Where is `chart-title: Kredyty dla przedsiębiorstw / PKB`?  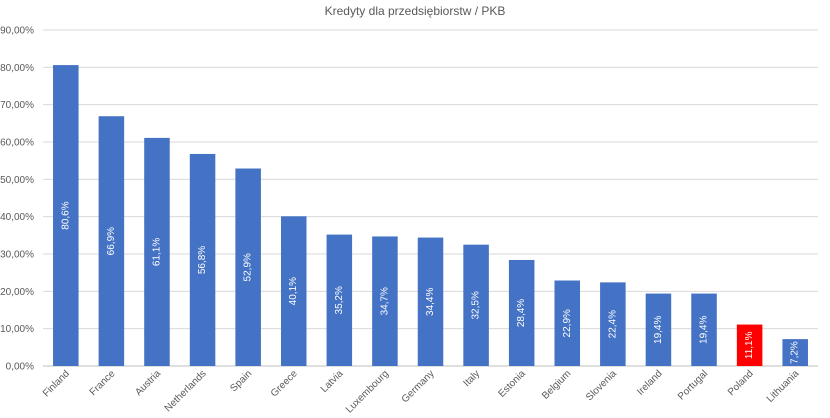
chart-title: Kredyty dla przedsiębiorstw / PKB is located at coordinates (415, 11).